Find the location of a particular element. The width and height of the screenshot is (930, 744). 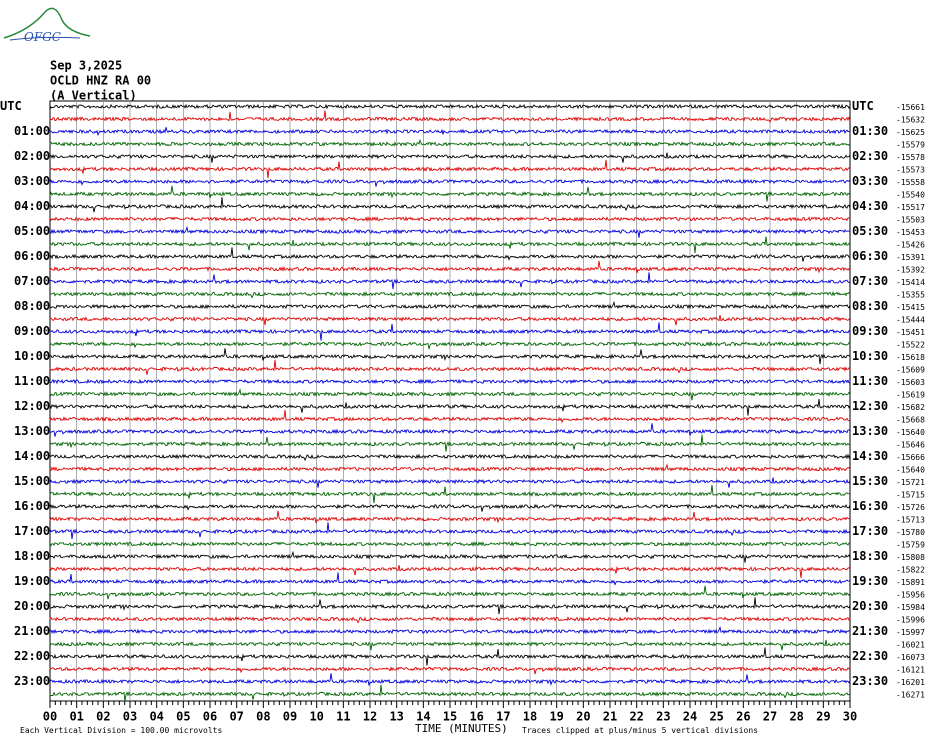

x-axis-title: TIME (MINUTES) is located at coordinates (461, 728).